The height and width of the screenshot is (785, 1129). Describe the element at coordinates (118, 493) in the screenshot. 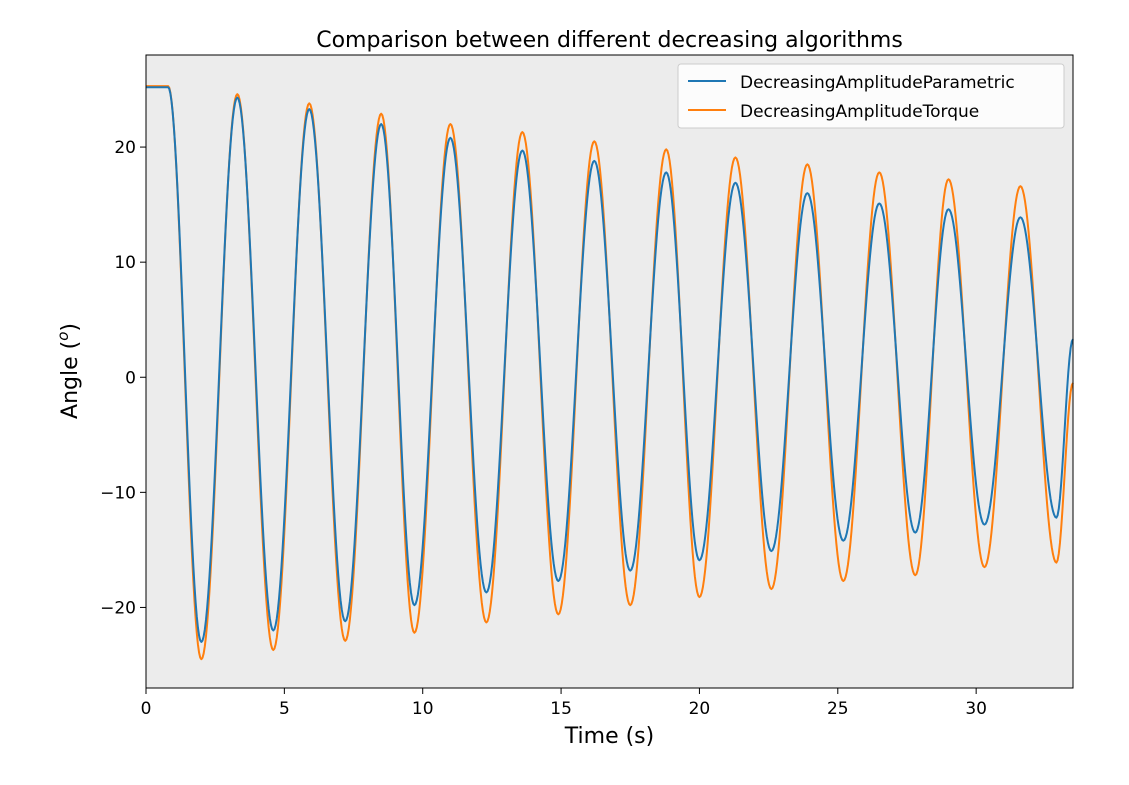

I see `y-tick-label: −10` at that location.